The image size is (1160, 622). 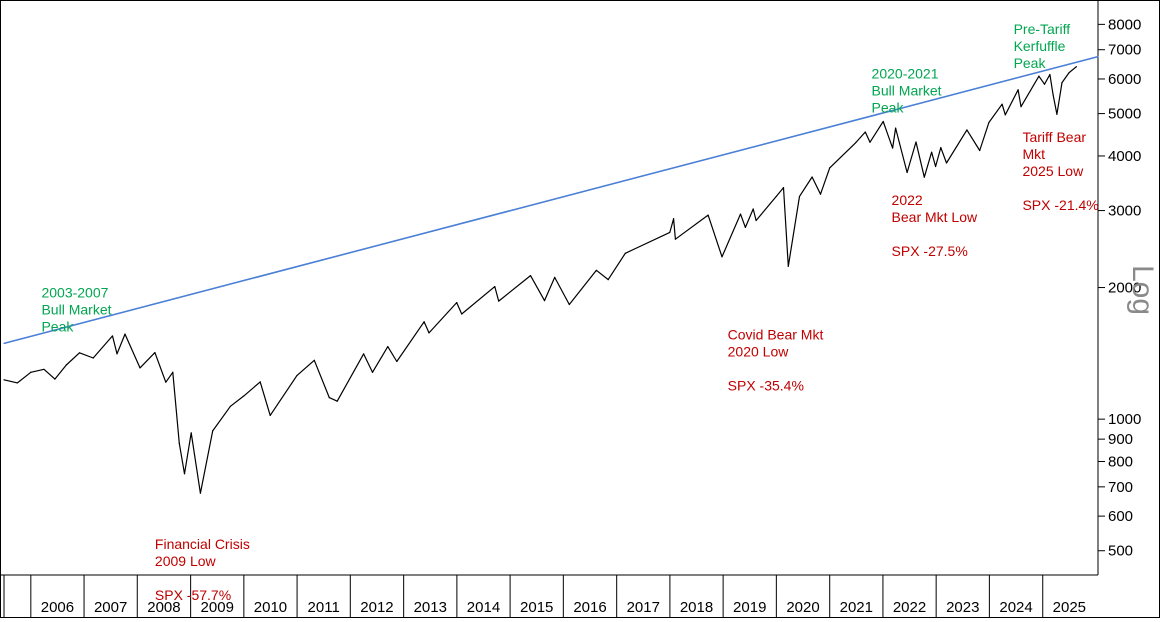 What do you see at coordinates (1124, 79) in the screenshot?
I see `y-tick-label: 6000` at bounding box center [1124, 79].